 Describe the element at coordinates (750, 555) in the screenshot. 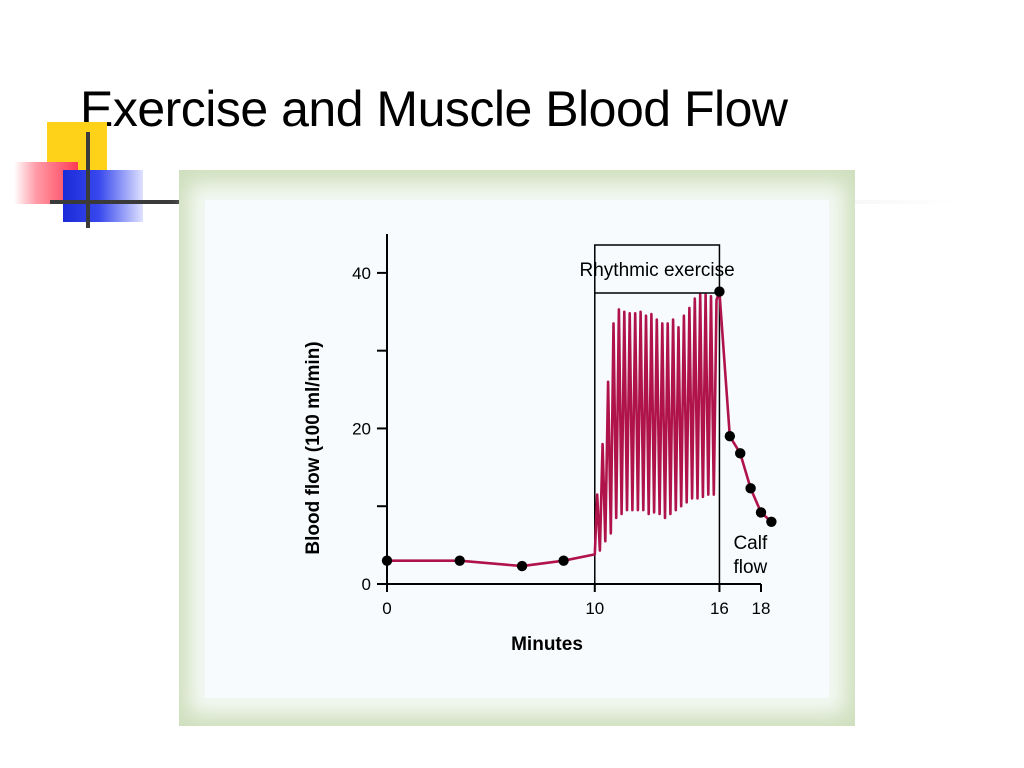

I see `calf-flow-label: Calf flow` at that location.